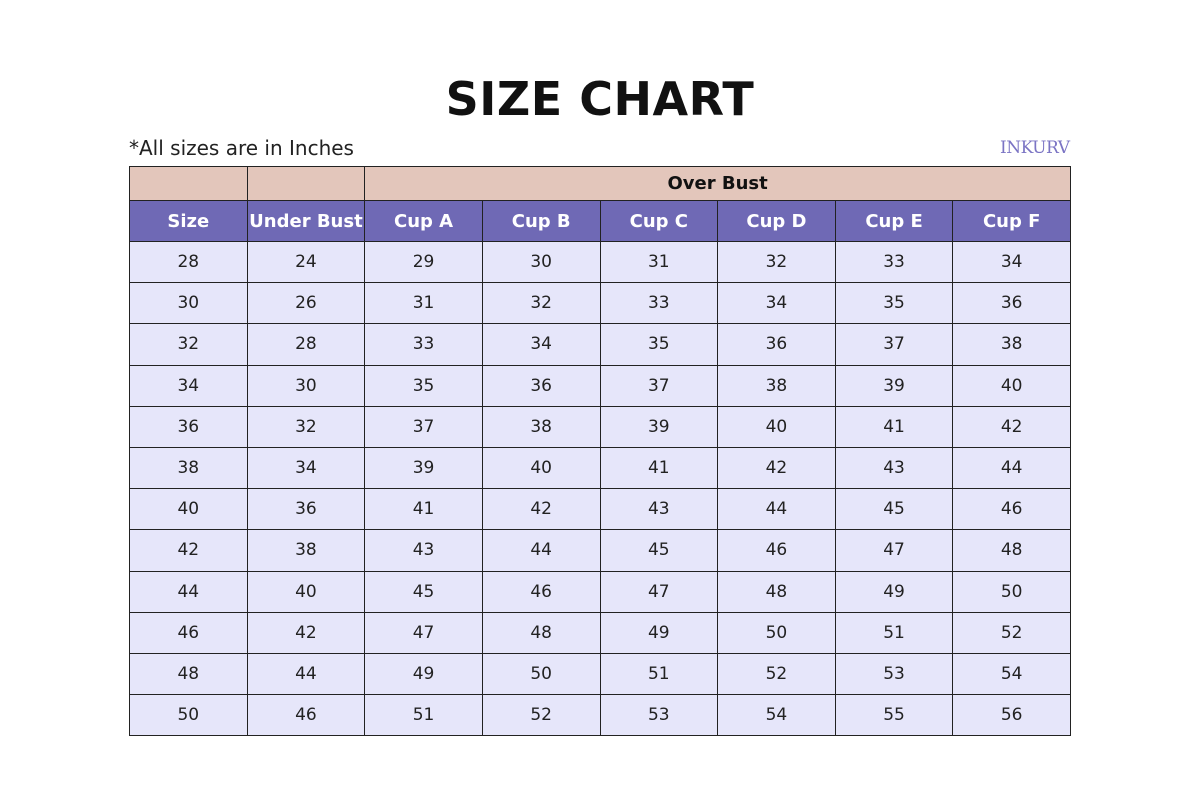 The width and height of the screenshot is (1200, 800). Describe the element at coordinates (423, 221) in the screenshot. I see `column-header: Cup A` at that location.